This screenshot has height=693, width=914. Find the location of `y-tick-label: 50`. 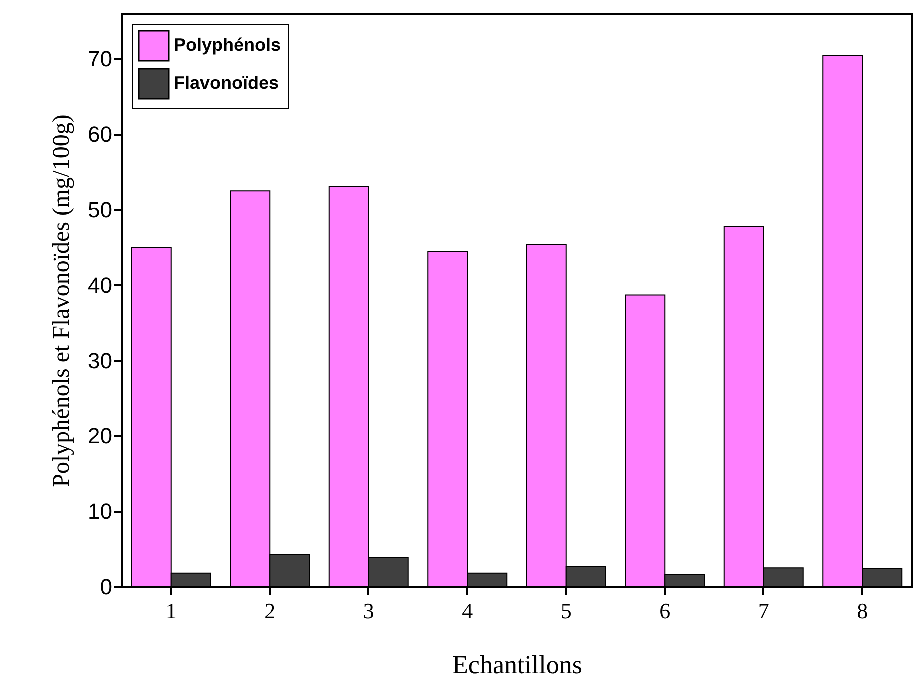

y-tick-label: 50 is located at coordinates (100, 210).